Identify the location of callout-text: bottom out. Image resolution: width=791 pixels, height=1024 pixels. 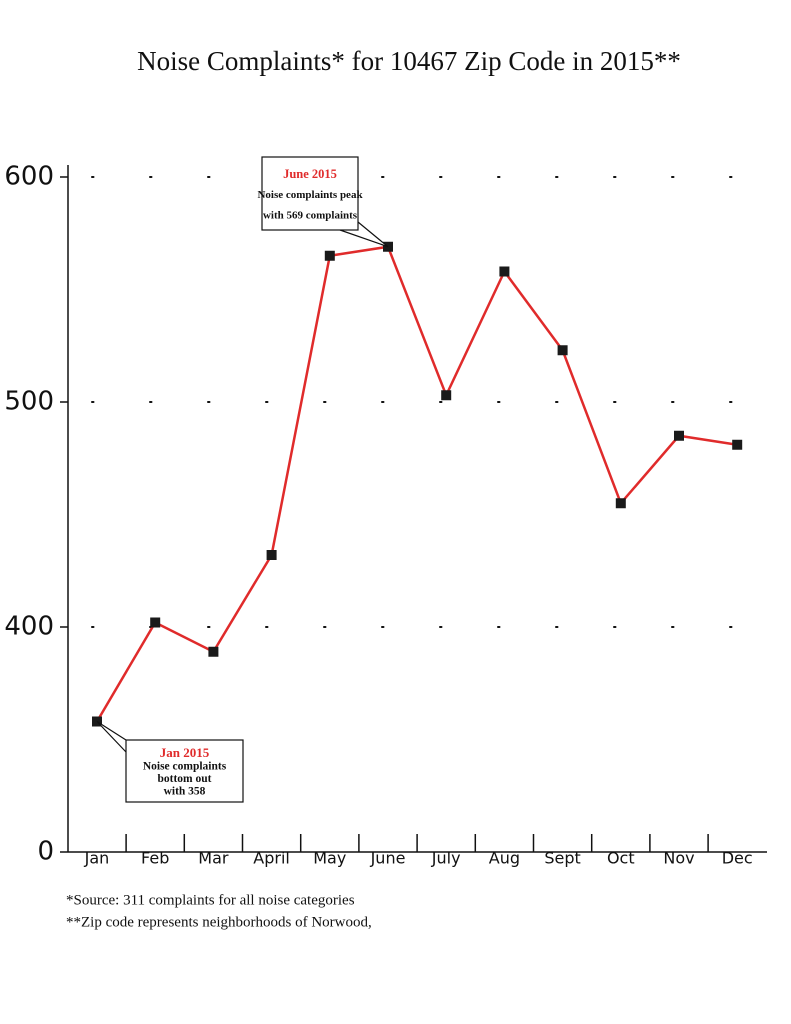
(185, 779).